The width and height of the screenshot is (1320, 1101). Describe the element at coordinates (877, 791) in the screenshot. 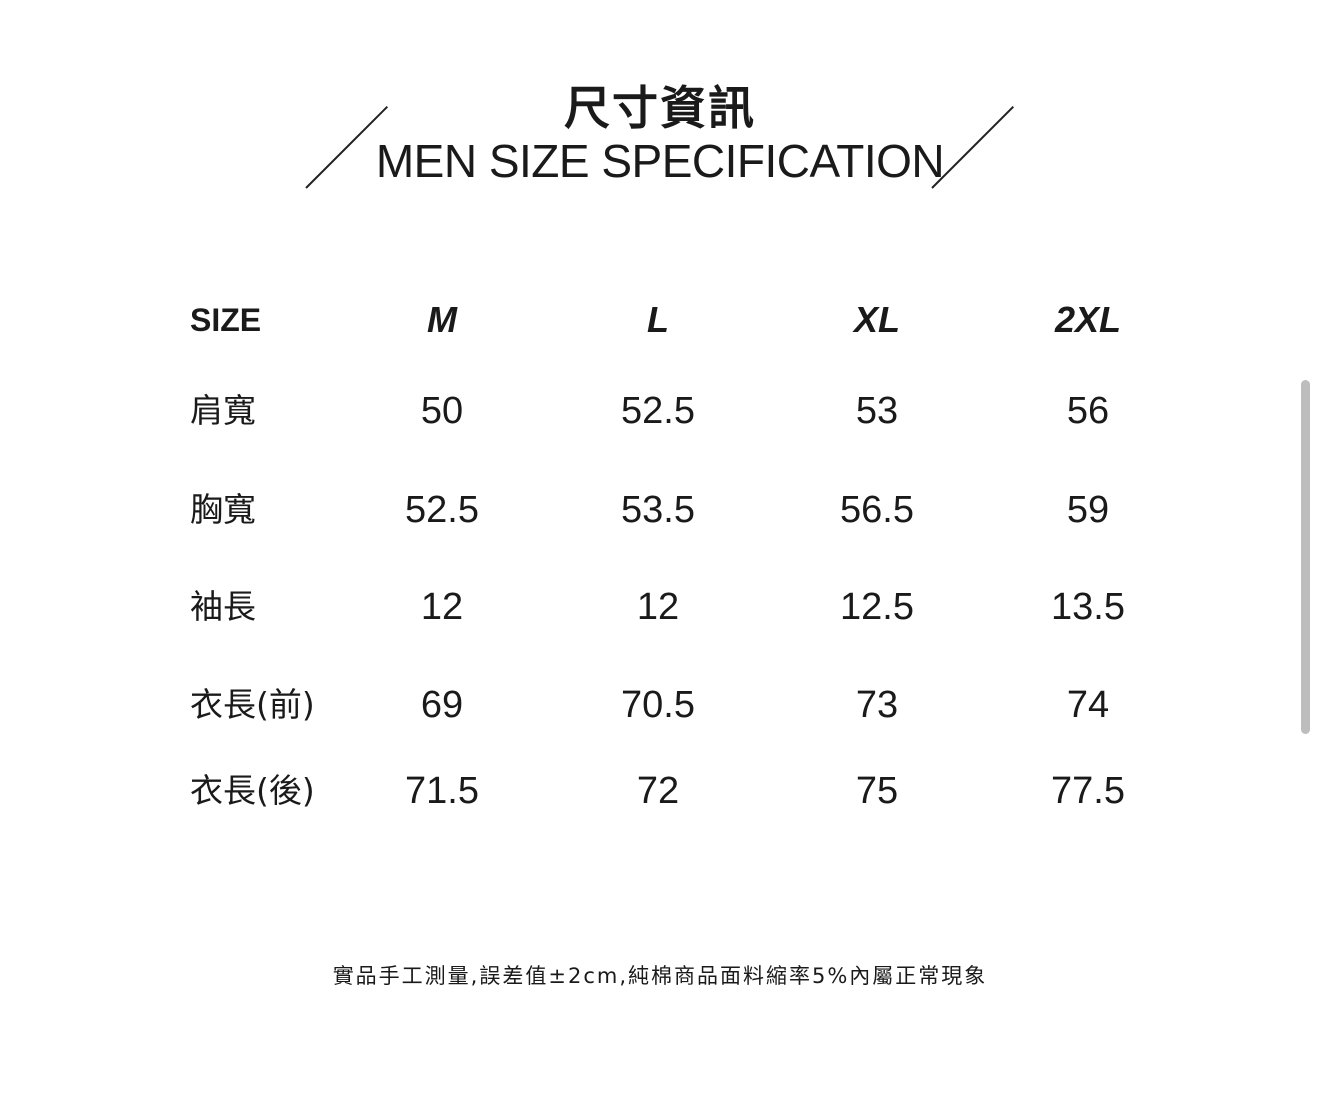

I see `table-cell: 75` at that location.